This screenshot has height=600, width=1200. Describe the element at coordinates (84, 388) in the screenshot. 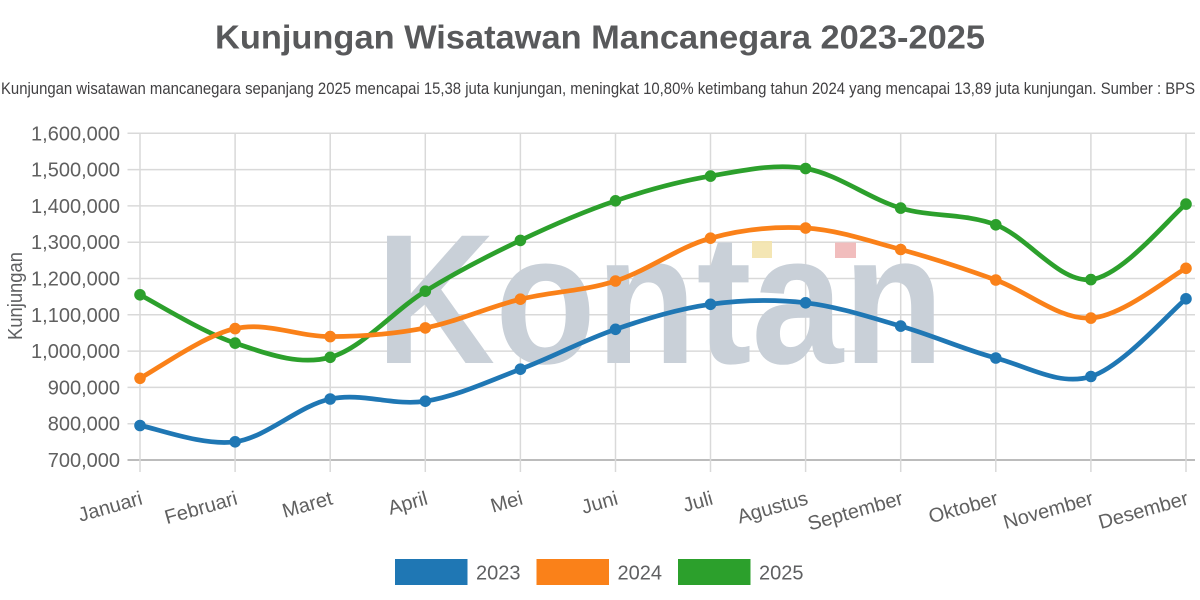

I see `svg-text: 900,000` at that location.